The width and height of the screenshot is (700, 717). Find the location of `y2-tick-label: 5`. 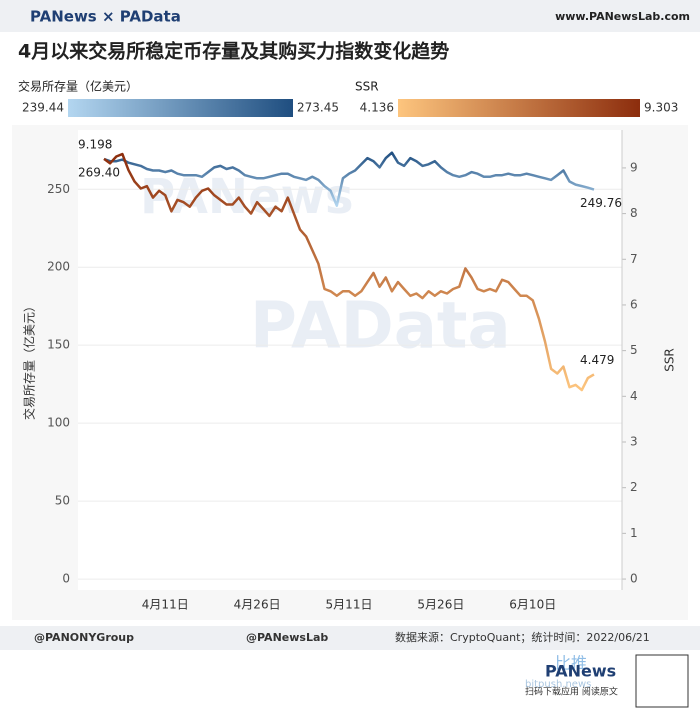

y2-tick-label: 5 is located at coordinates (634, 350).